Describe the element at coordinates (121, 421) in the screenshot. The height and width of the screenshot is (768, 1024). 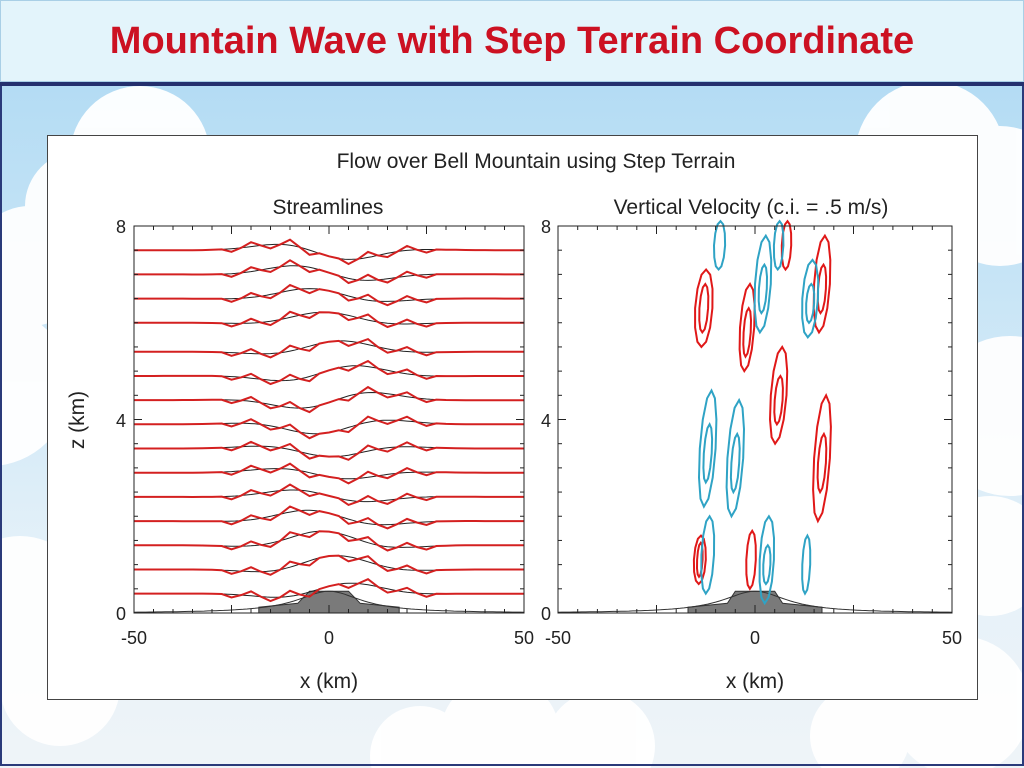
I see `left-ytick-4: 4` at that location.